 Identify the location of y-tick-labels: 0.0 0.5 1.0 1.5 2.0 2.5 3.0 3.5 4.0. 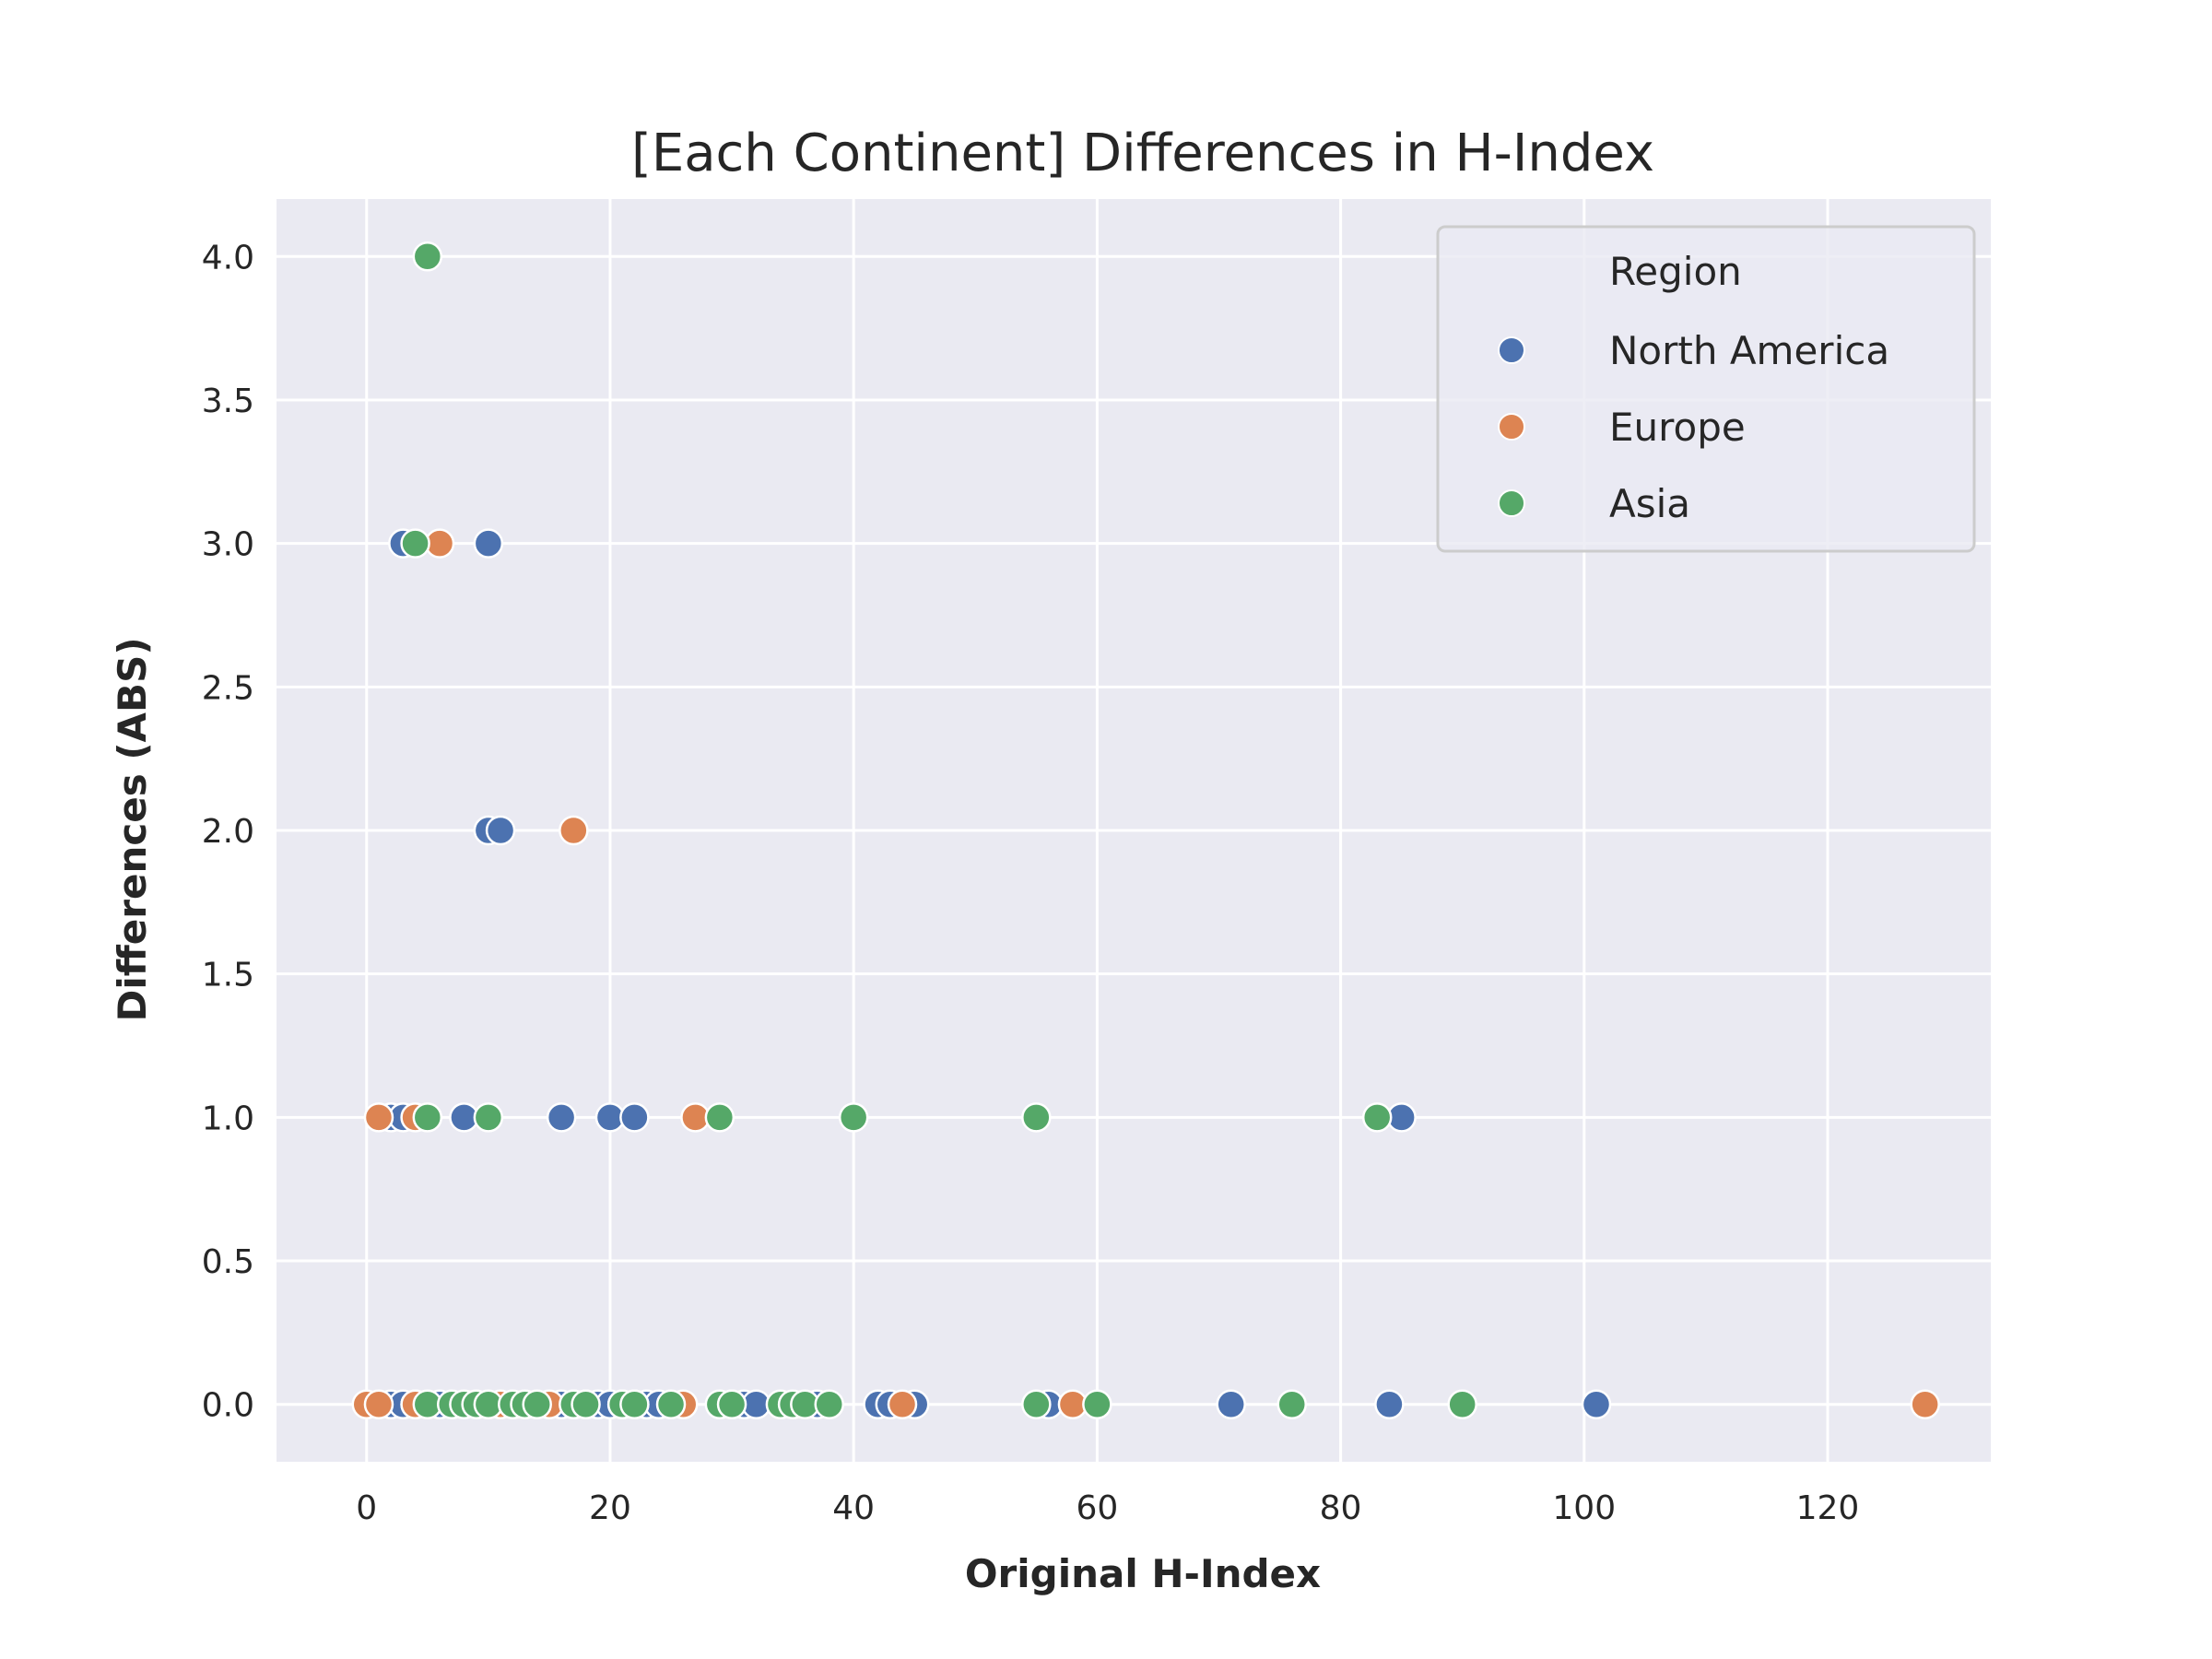
(228, 831).